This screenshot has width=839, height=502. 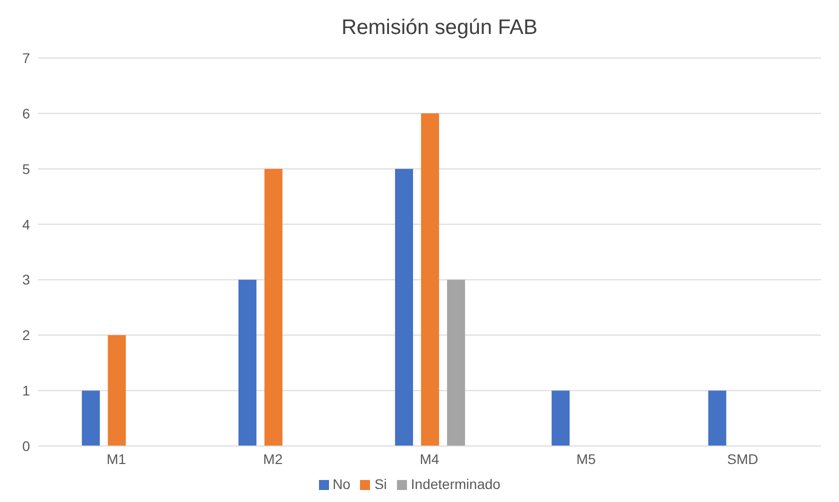 What do you see at coordinates (742, 458) in the screenshot?
I see `x-tick-label: SMD` at bounding box center [742, 458].